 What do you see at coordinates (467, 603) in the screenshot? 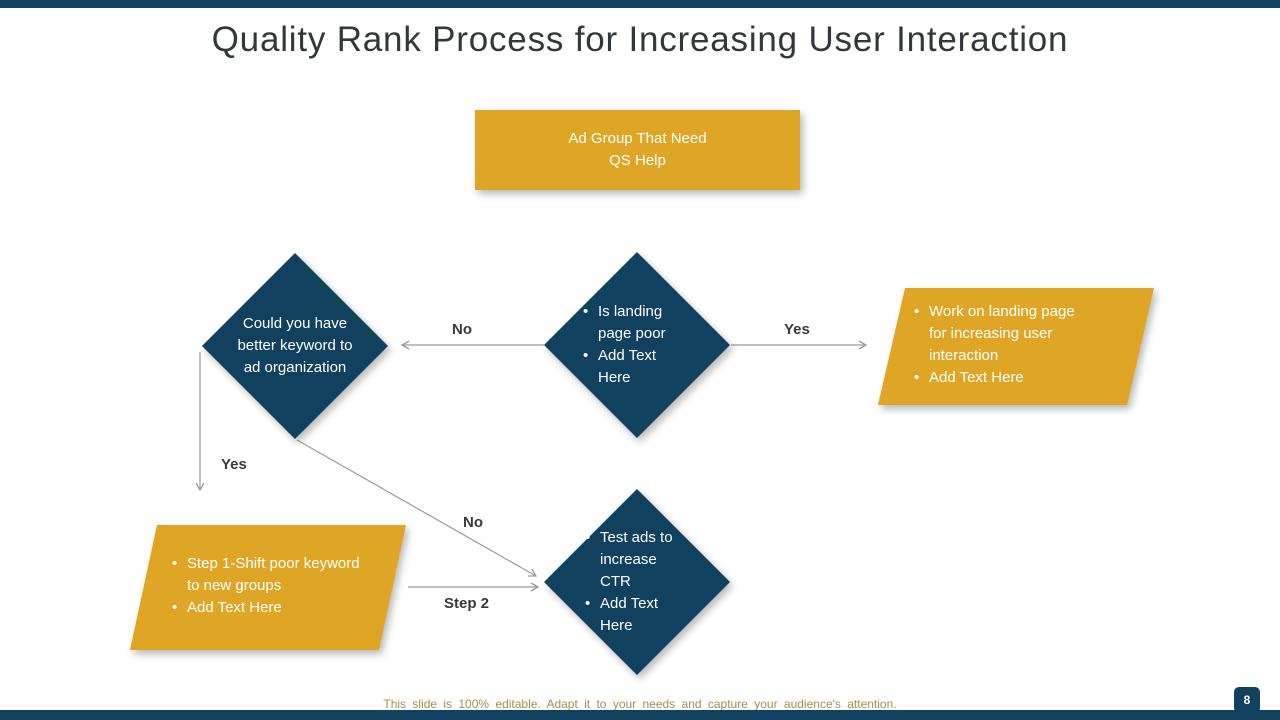
I see `flow-label-step-2: Step 2` at bounding box center [467, 603].